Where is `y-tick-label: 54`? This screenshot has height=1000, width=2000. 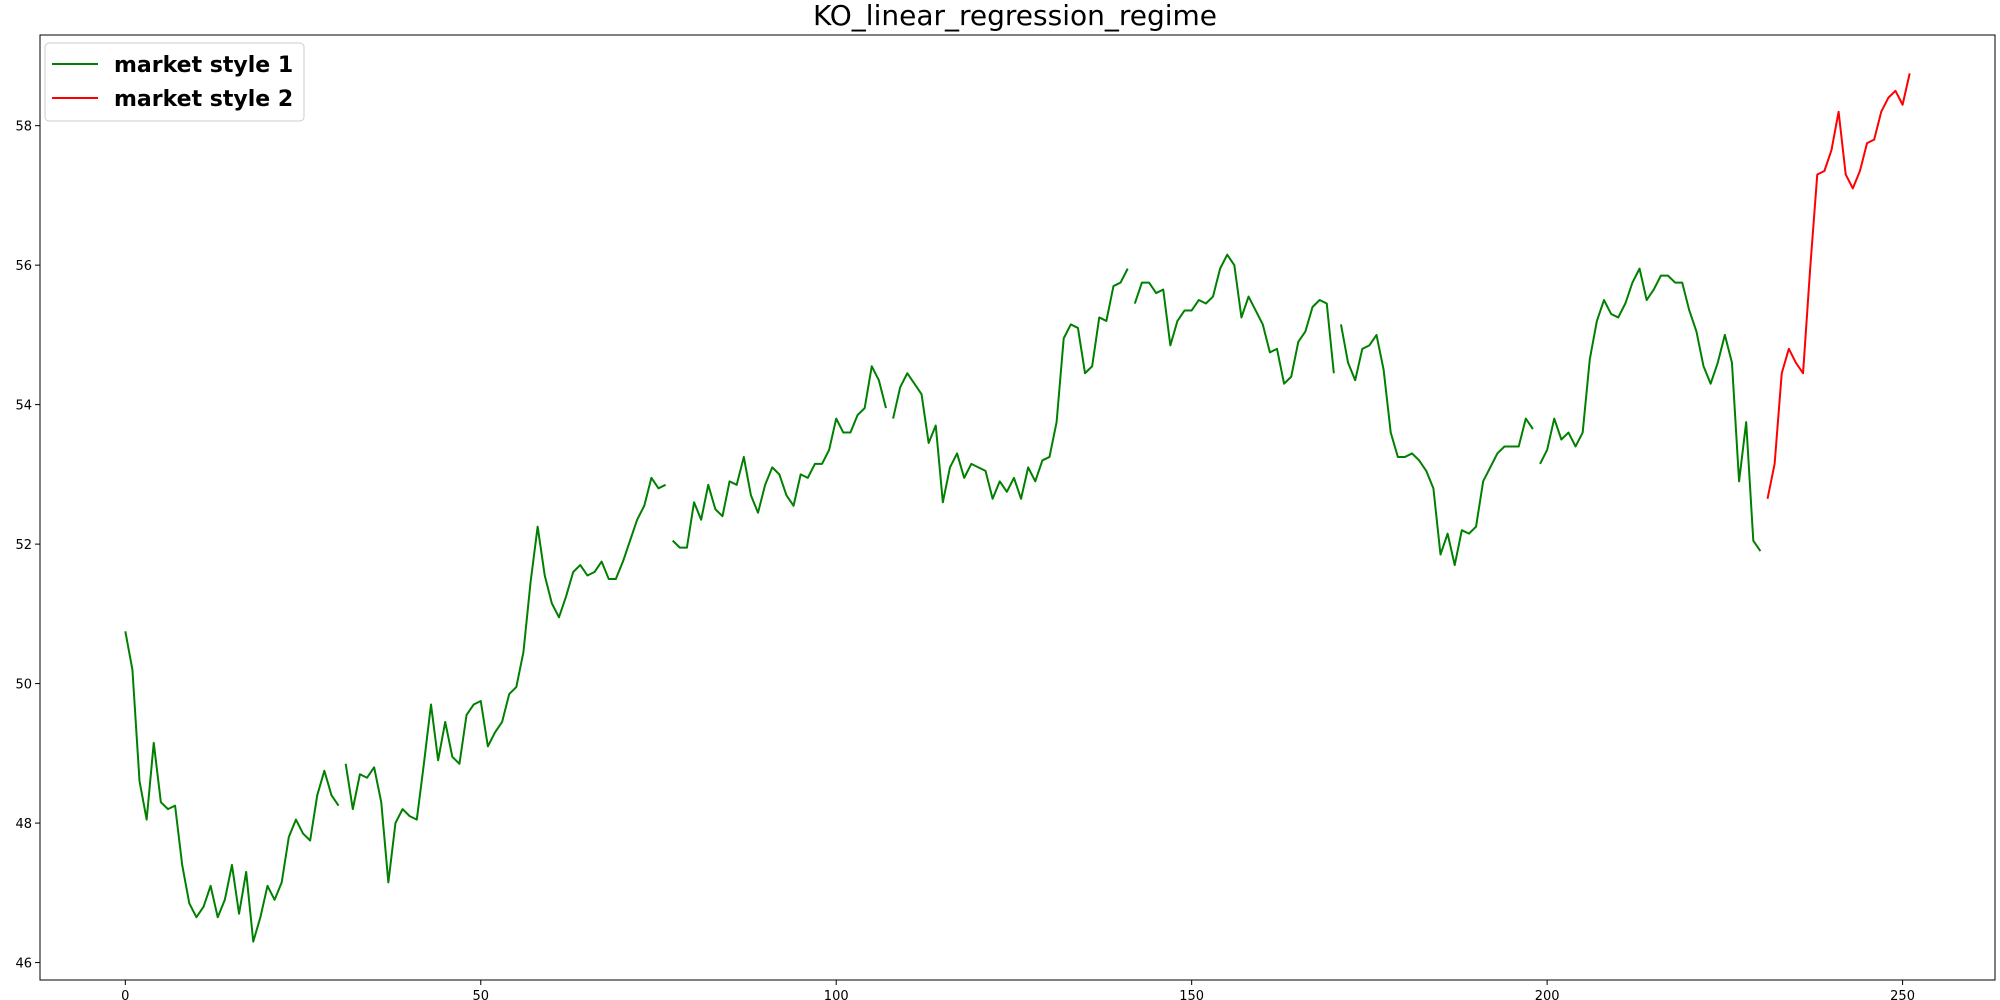
y-tick-label: 54 is located at coordinates (23, 406).